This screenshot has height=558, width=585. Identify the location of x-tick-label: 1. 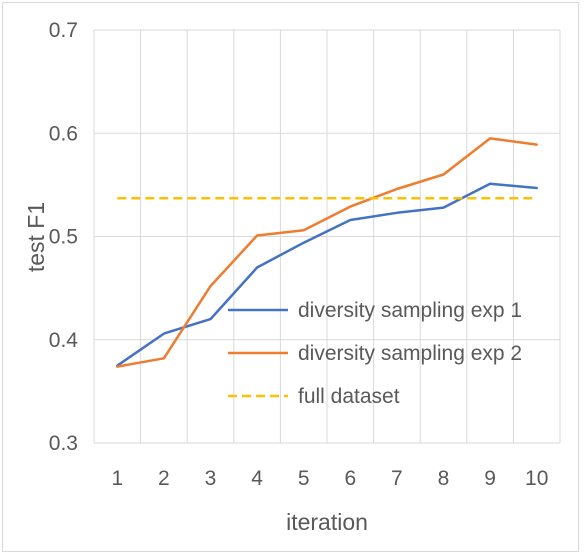
(117, 478).